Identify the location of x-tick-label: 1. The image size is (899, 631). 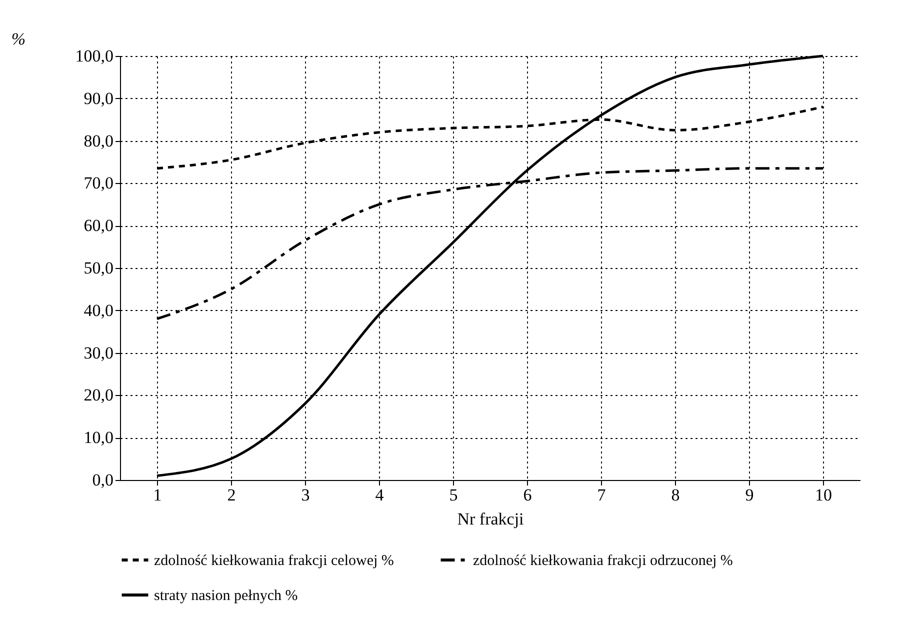
(157, 495).